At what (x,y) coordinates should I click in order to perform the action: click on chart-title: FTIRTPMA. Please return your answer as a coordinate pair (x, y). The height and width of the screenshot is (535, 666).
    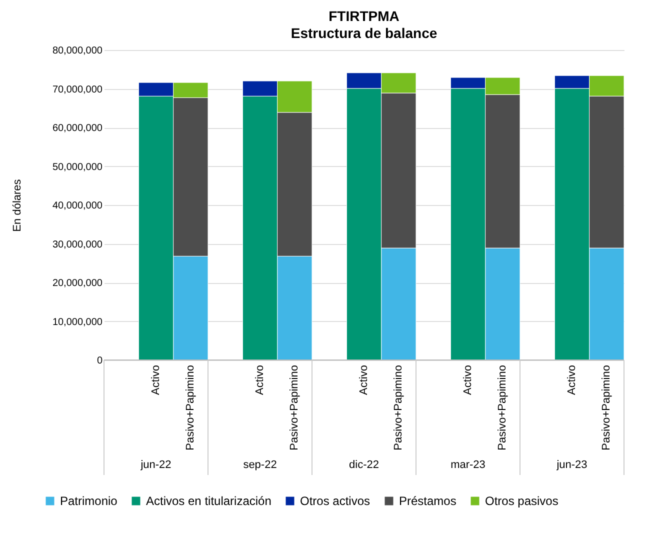
    Looking at the image, I should click on (364, 16).